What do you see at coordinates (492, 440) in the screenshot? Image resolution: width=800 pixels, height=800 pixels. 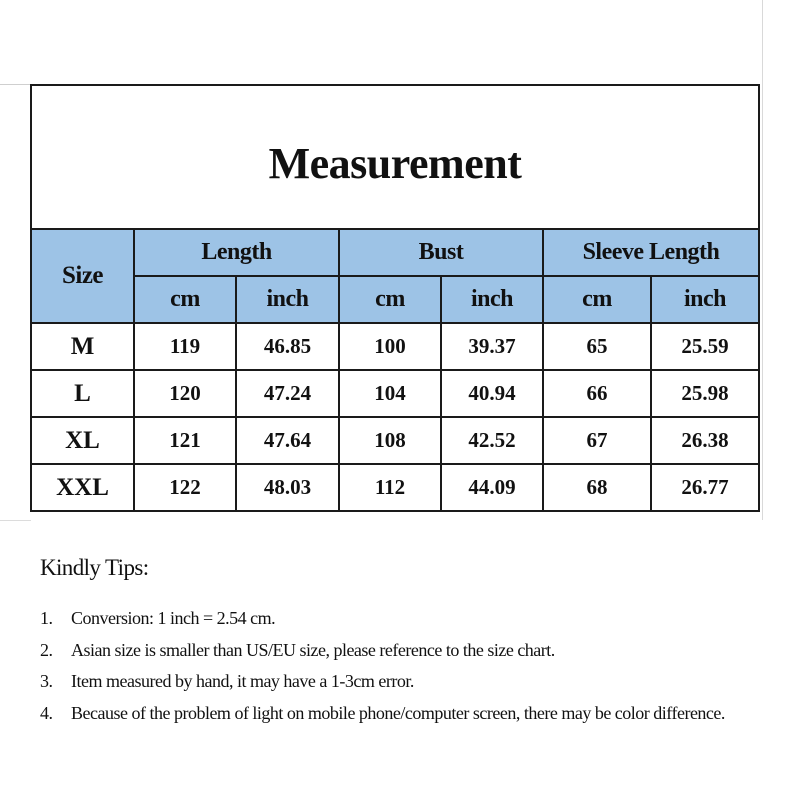 I see `value-cell: 42.52` at bounding box center [492, 440].